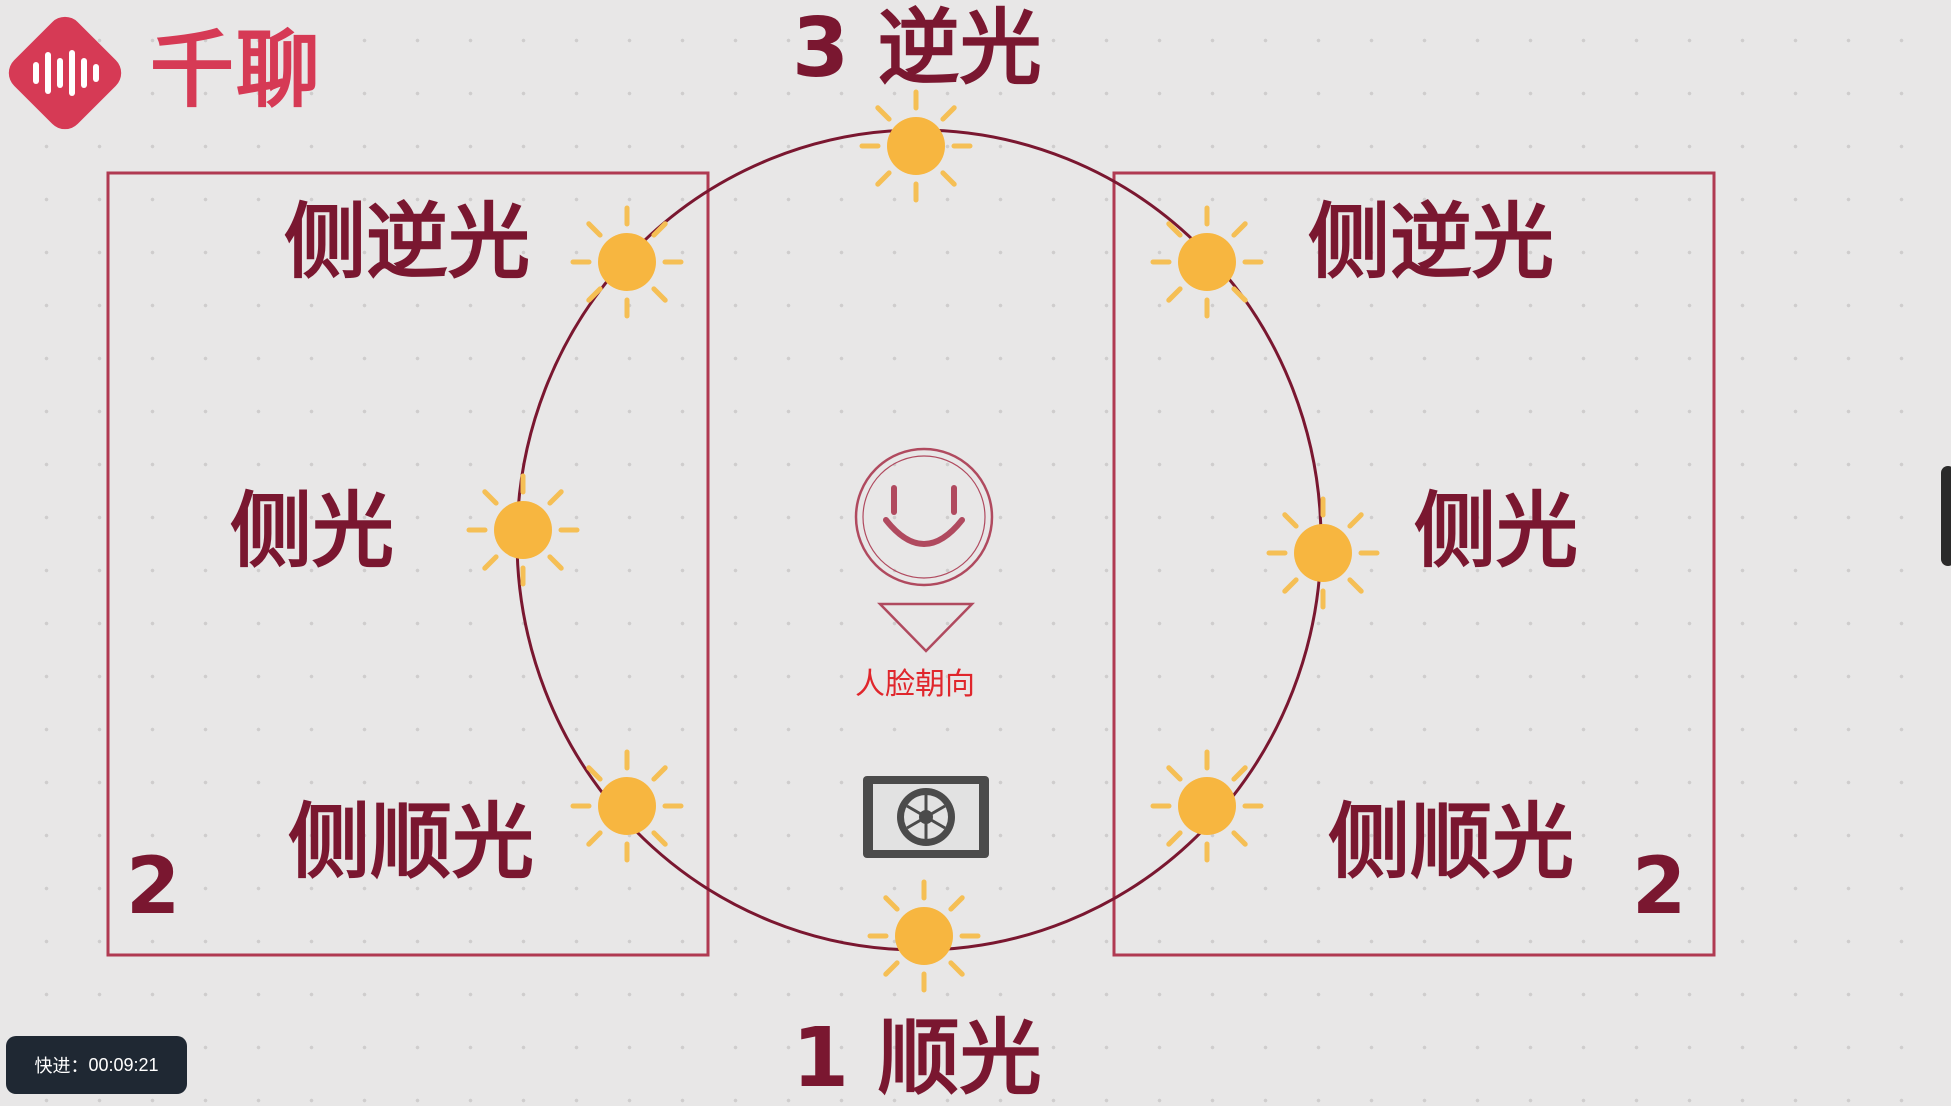 This screenshot has width=1951, height=1106. Describe the element at coordinates (1207, 262) in the screenshot. I see `sun-right-back-icon` at that location.